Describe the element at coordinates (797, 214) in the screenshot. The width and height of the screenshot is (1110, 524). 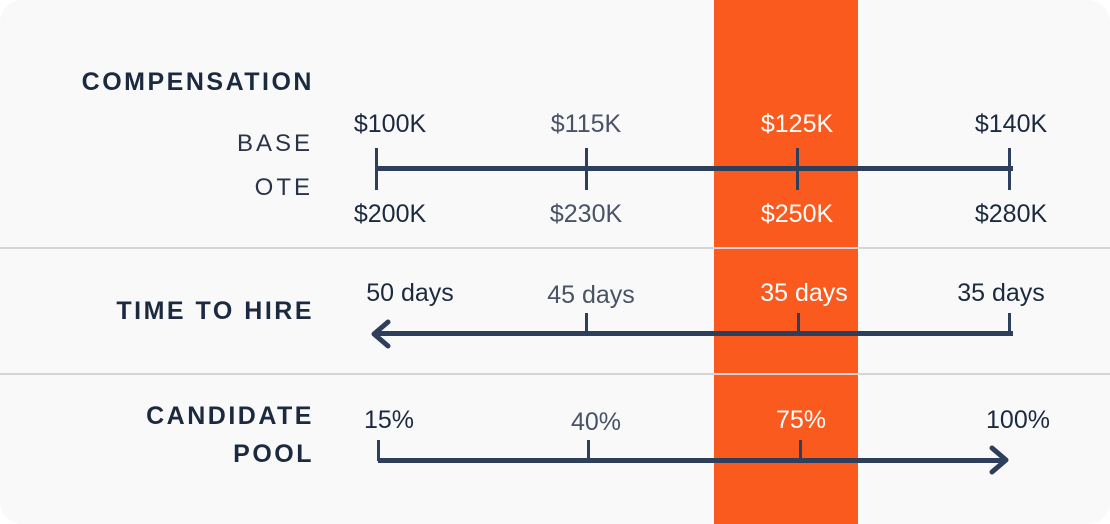
I see `ote-value-3: $250K` at that location.